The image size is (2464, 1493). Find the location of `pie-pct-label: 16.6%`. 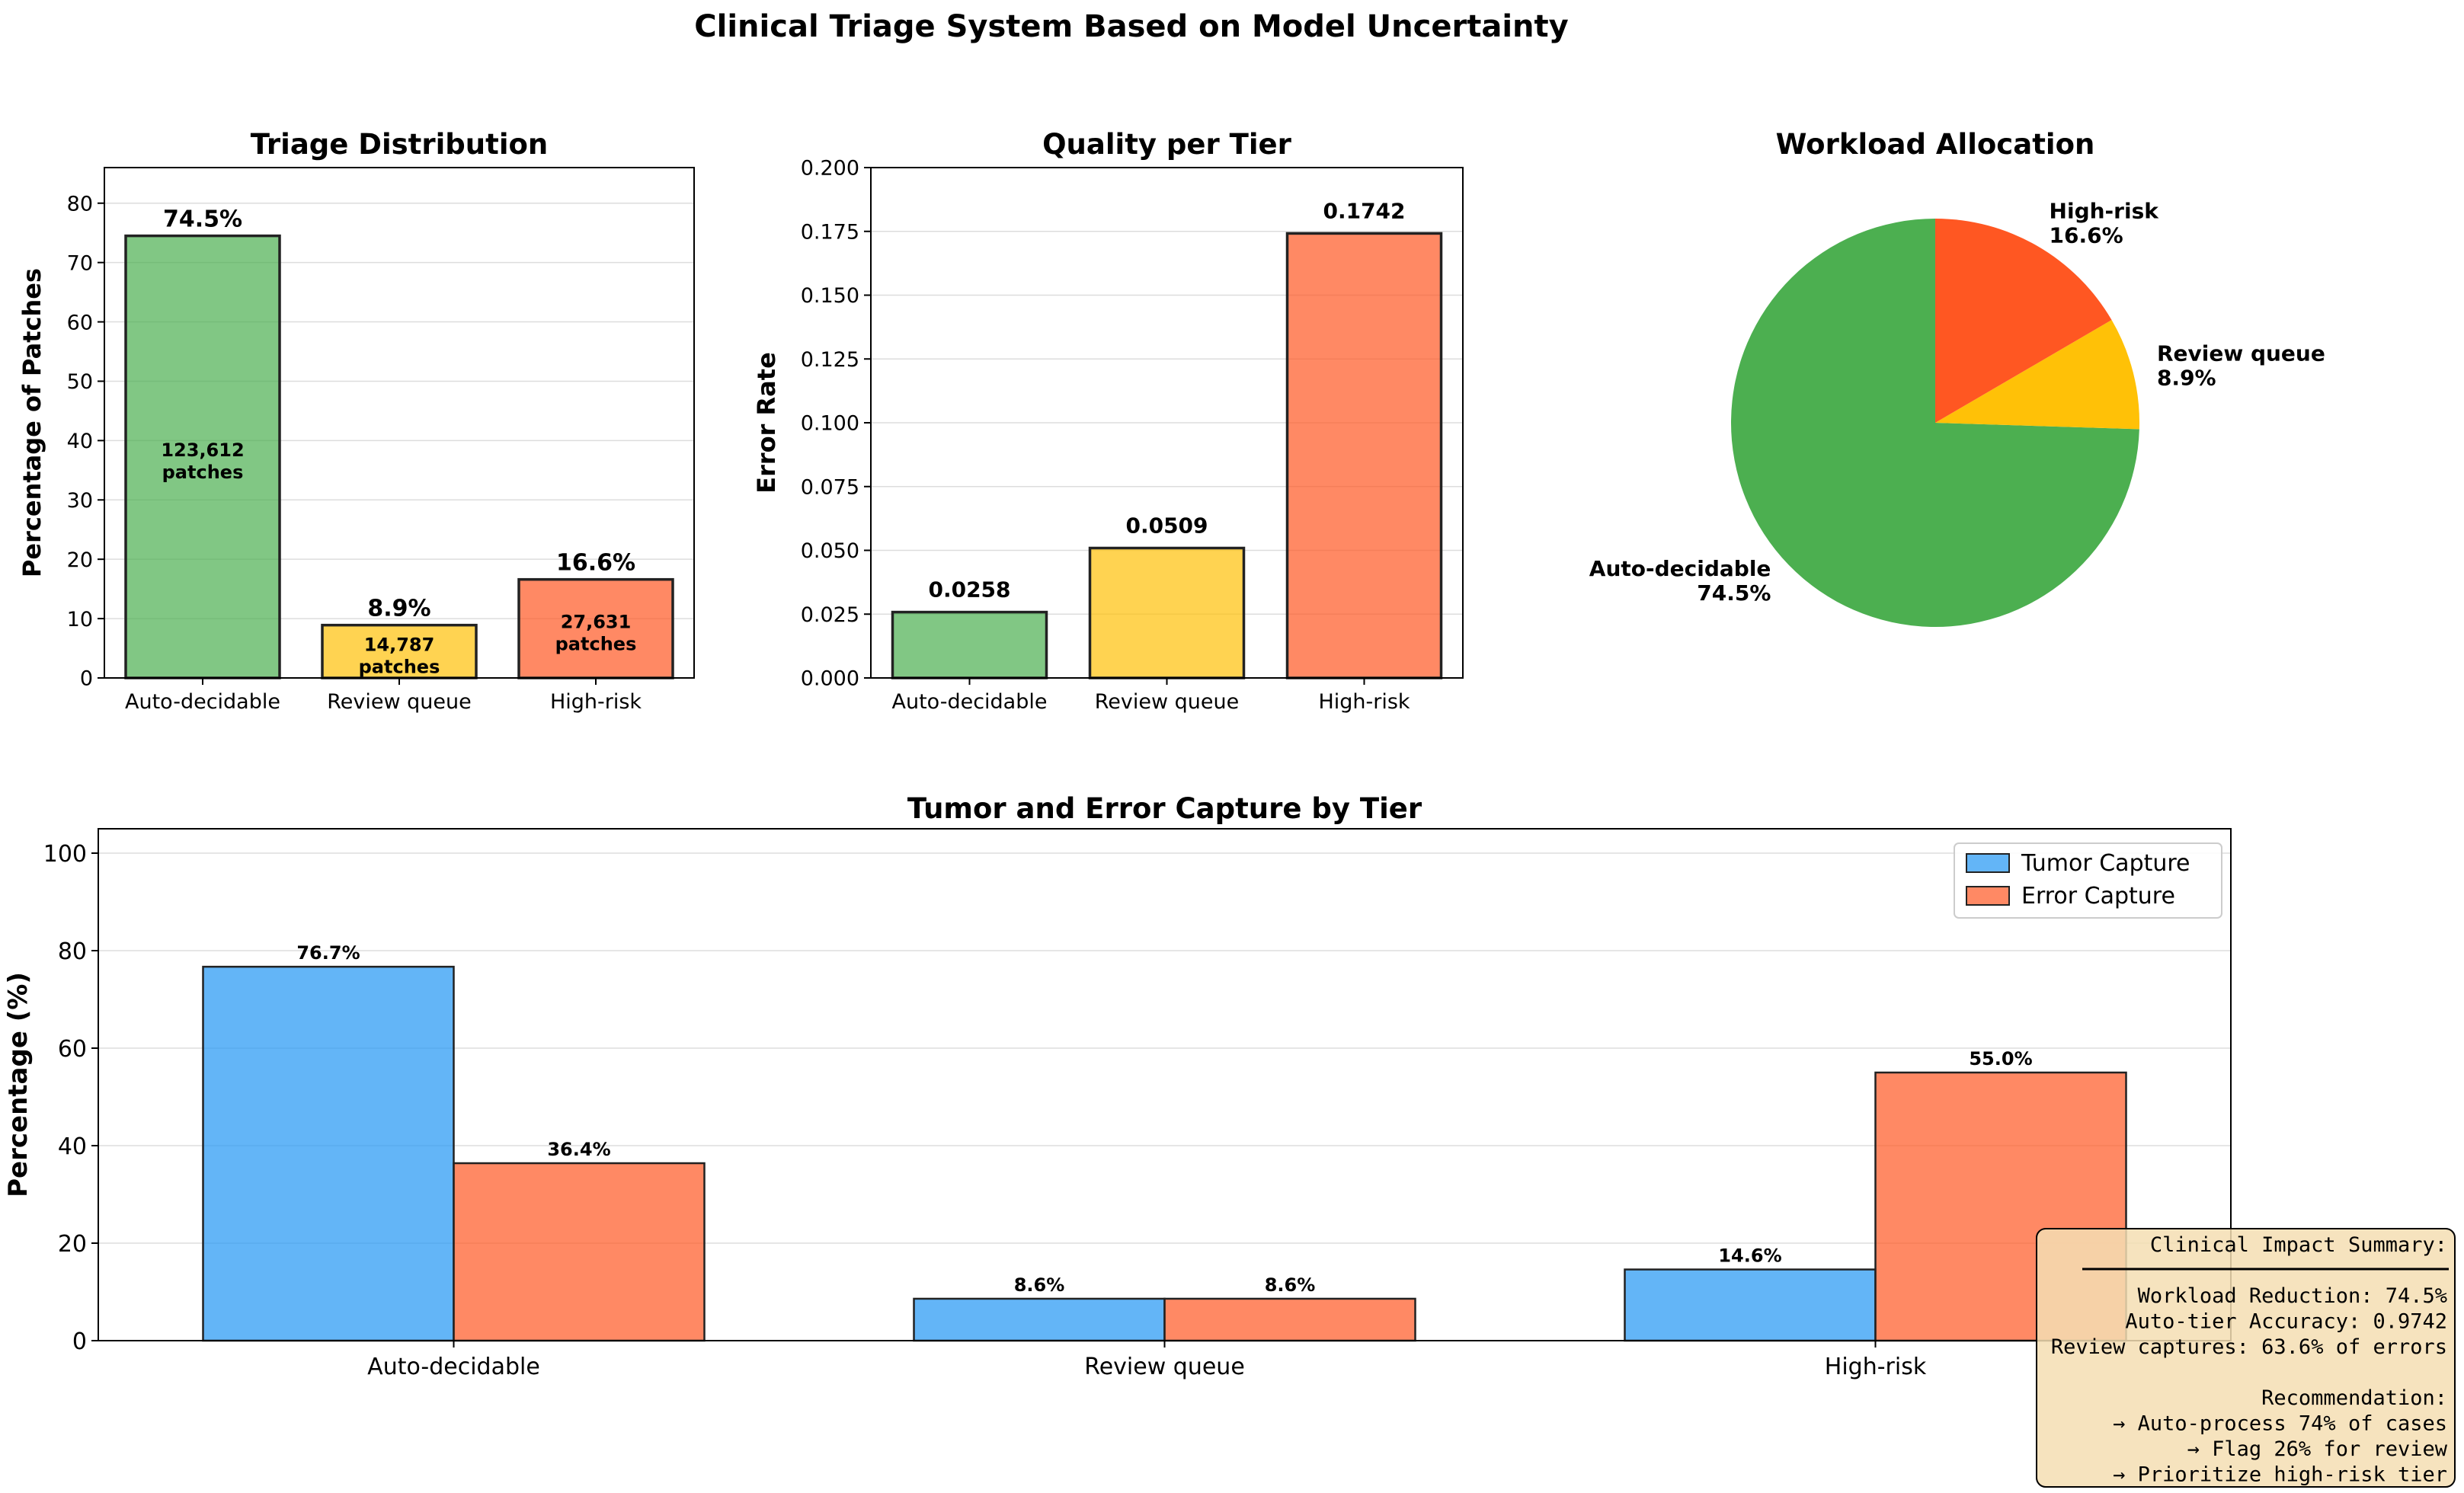

pie-pct-label: 16.6% is located at coordinates (2086, 235).